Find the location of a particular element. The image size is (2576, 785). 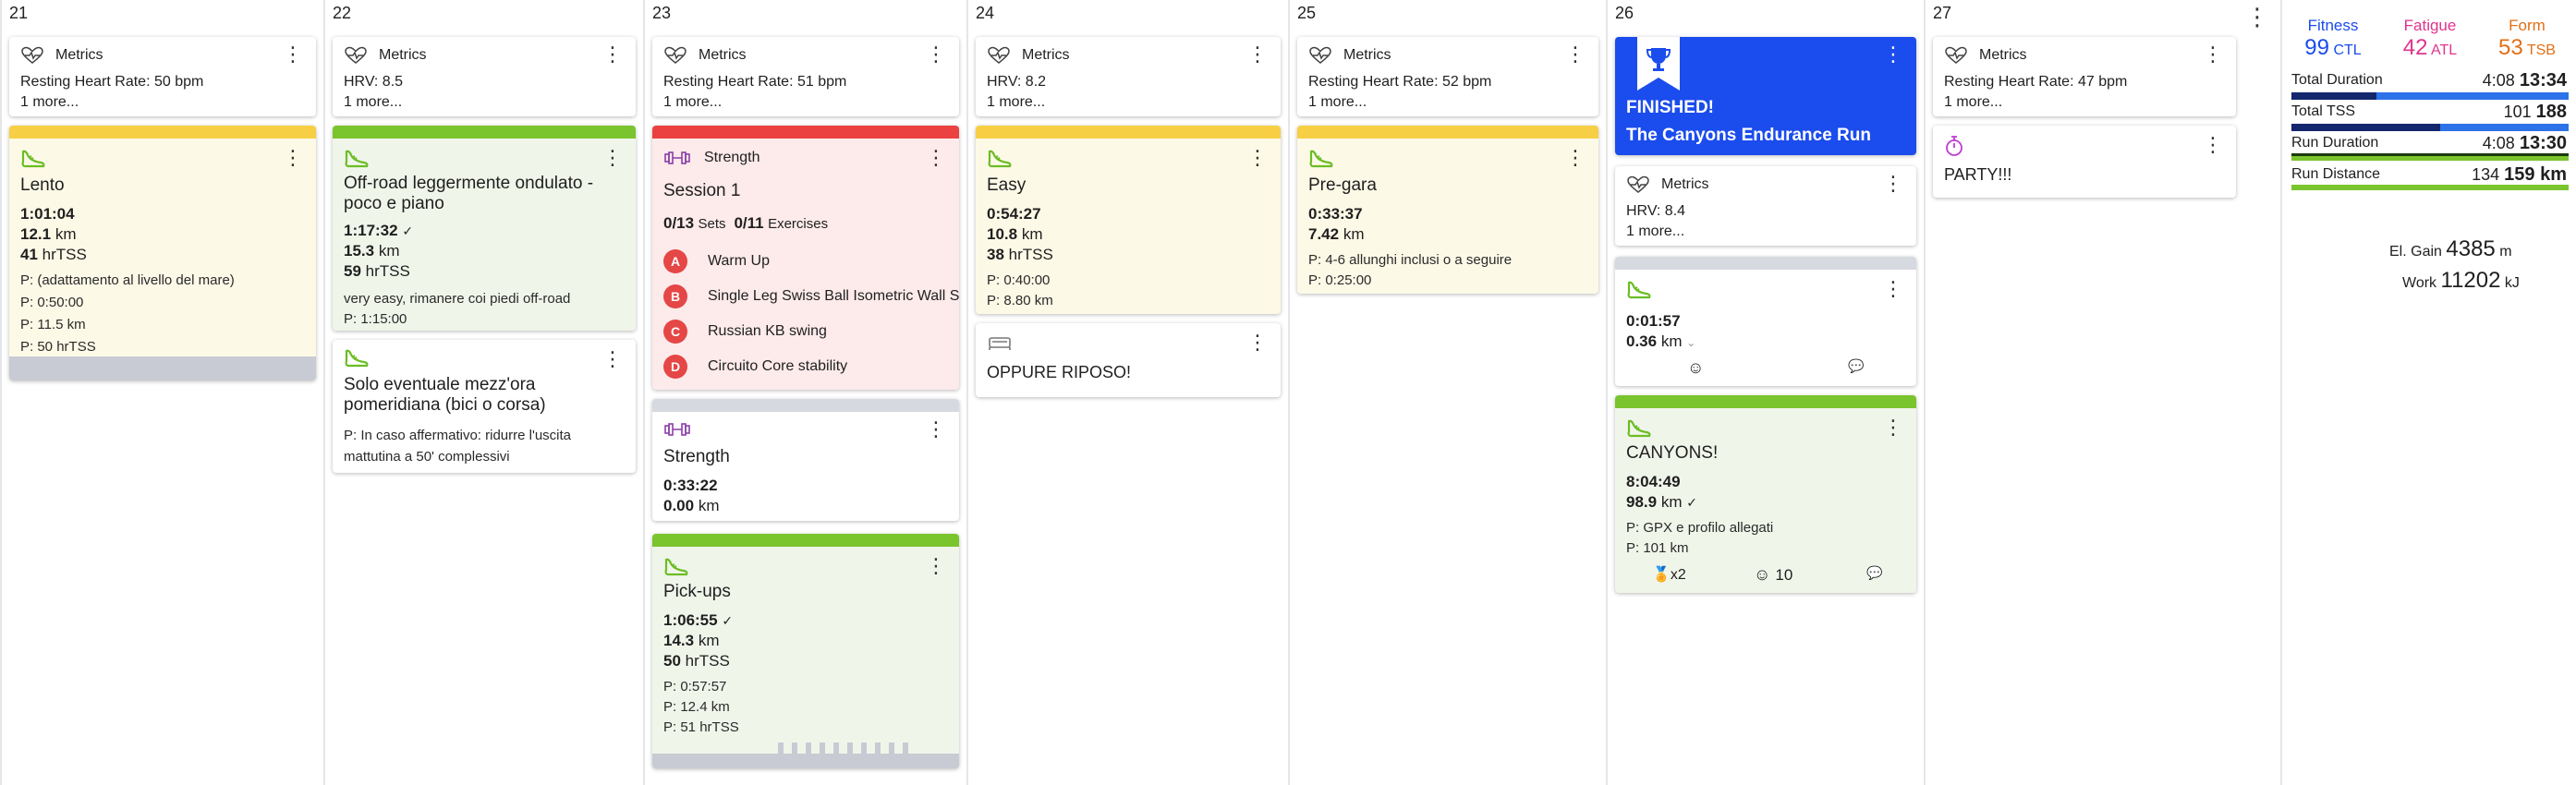

day-number: 25 is located at coordinates (1307, 13).